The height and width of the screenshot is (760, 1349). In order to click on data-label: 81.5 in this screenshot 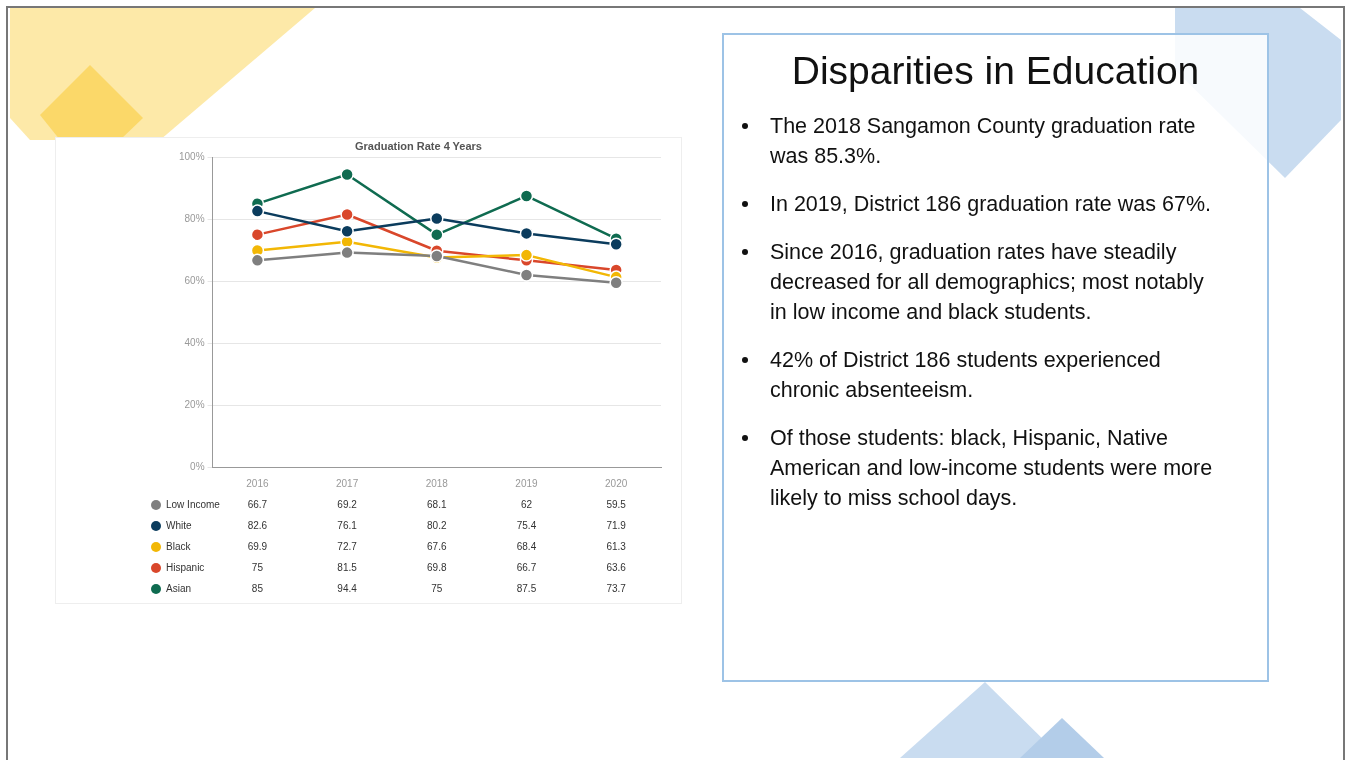, I will do `click(347, 567)`.